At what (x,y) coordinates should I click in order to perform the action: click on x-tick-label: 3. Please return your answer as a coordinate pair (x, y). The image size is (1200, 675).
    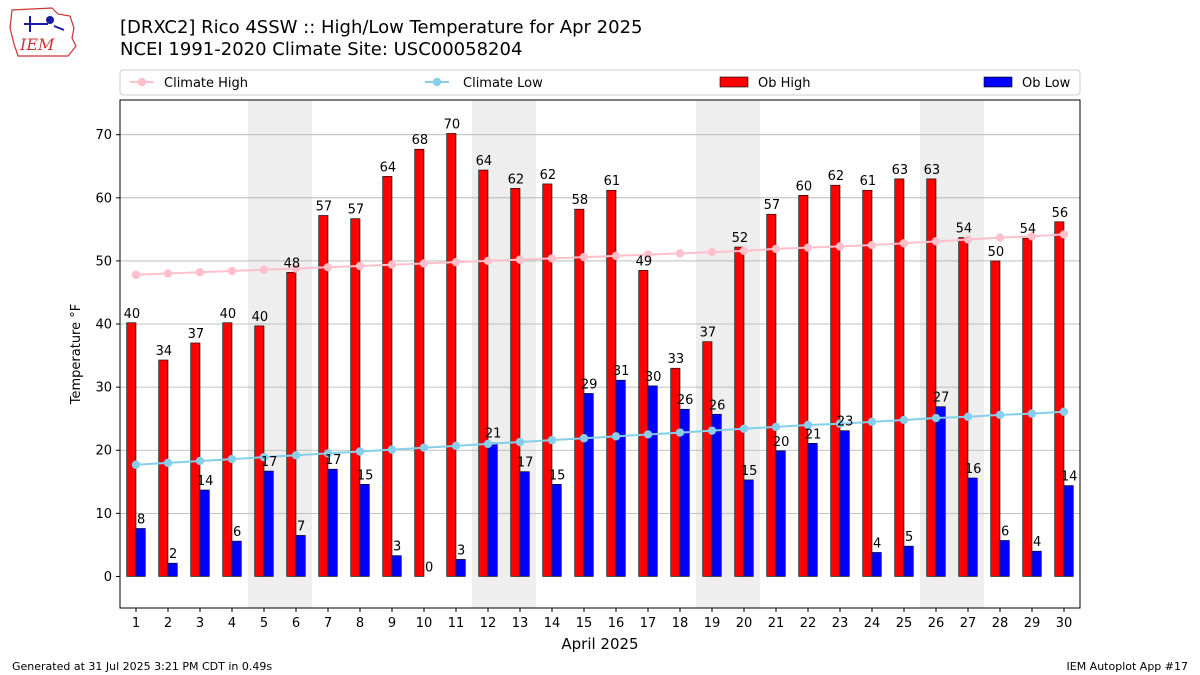
    Looking at the image, I should click on (200, 623).